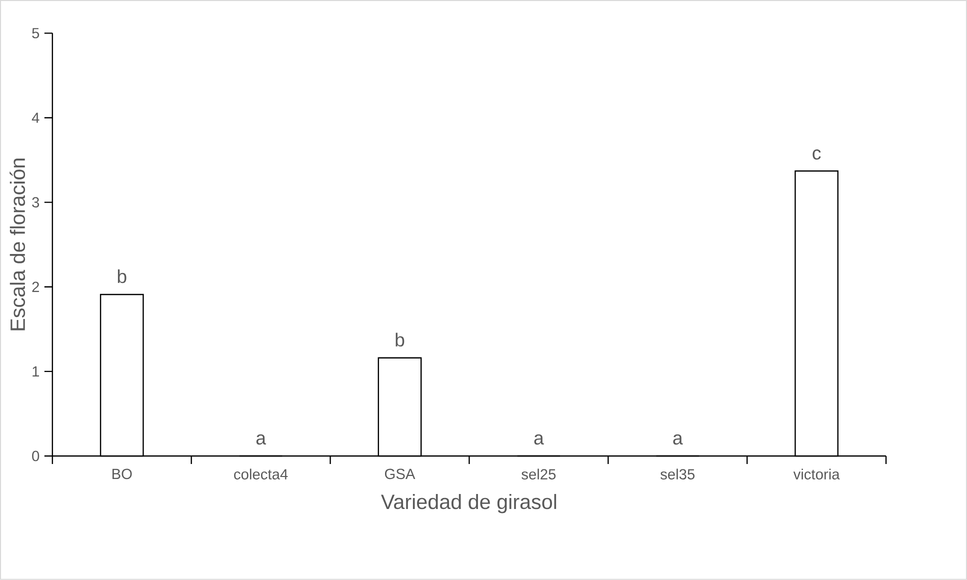 The height and width of the screenshot is (580, 967). What do you see at coordinates (468, 504) in the screenshot?
I see `x-axis-title: Variedad de girasol` at bounding box center [468, 504].